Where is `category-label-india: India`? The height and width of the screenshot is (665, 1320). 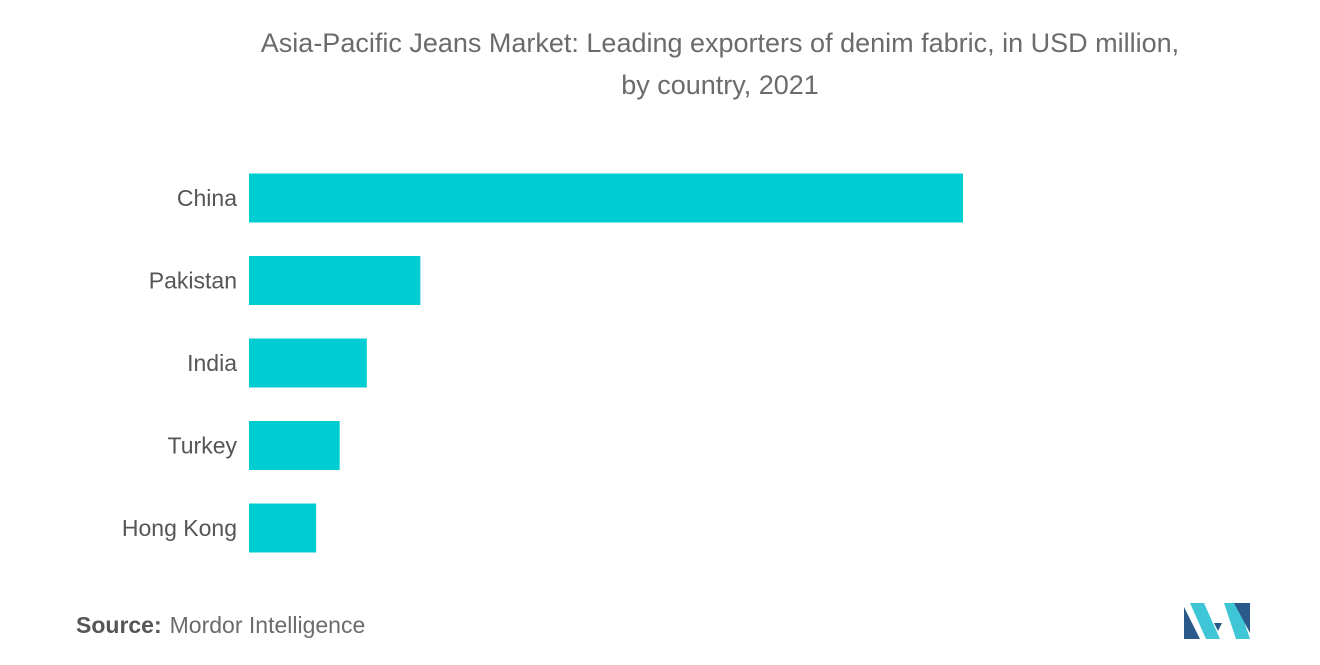
category-label-india: India is located at coordinates (212, 363).